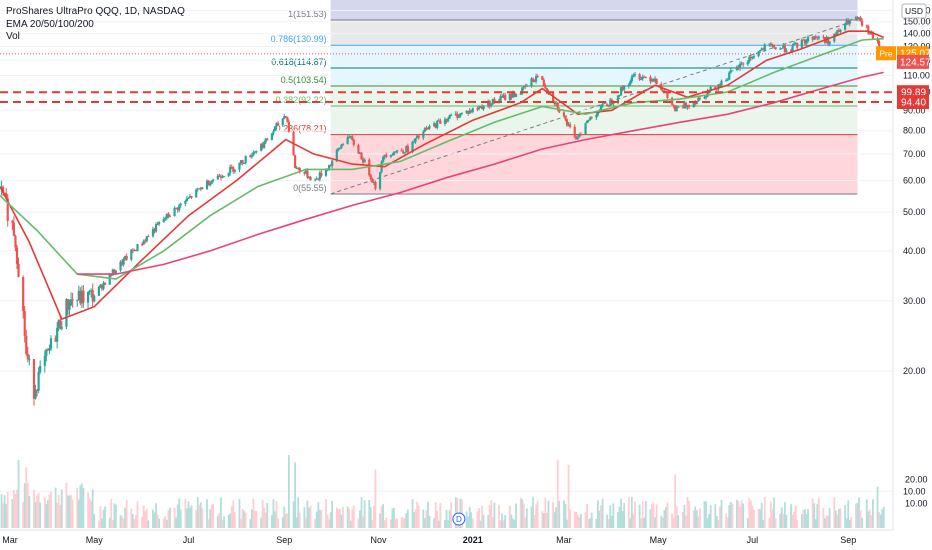 This screenshot has width=932, height=550. Describe the element at coordinates (915, 54) in the screenshot. I see `premarket-price: 125.07` at that location.